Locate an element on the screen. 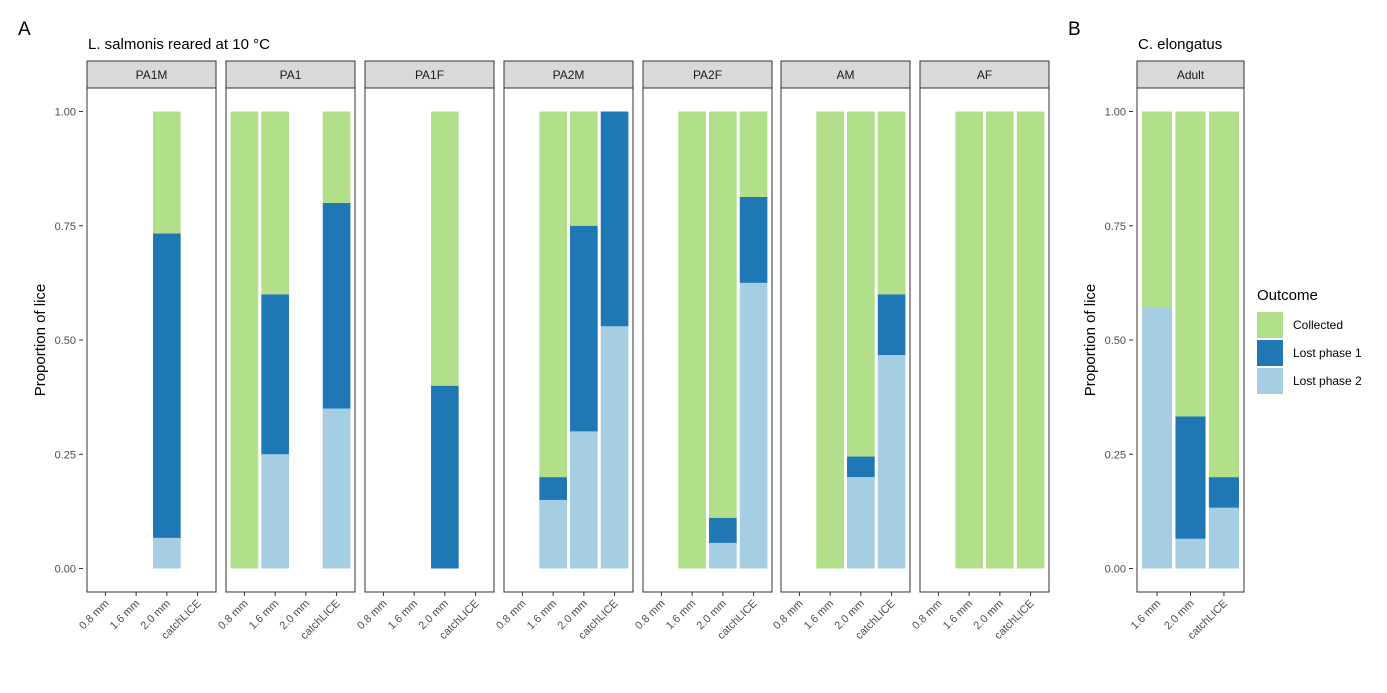  chart0-facet-pa1f-xtick-label-1-6-mm: 1.6 mm is located at coordinates (403, 615).